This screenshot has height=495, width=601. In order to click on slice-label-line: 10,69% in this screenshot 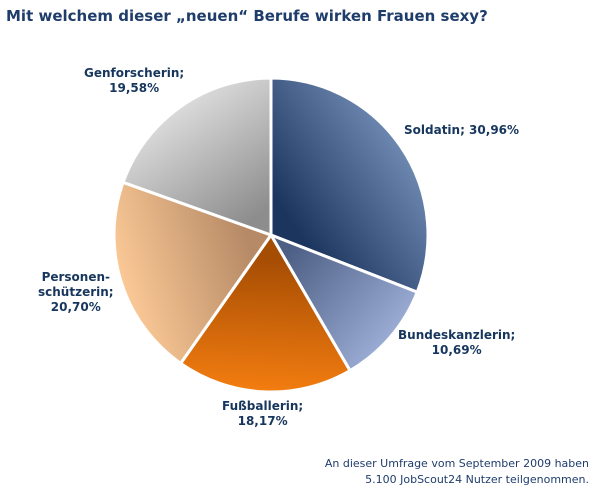, I will do `click(456, 350)`.